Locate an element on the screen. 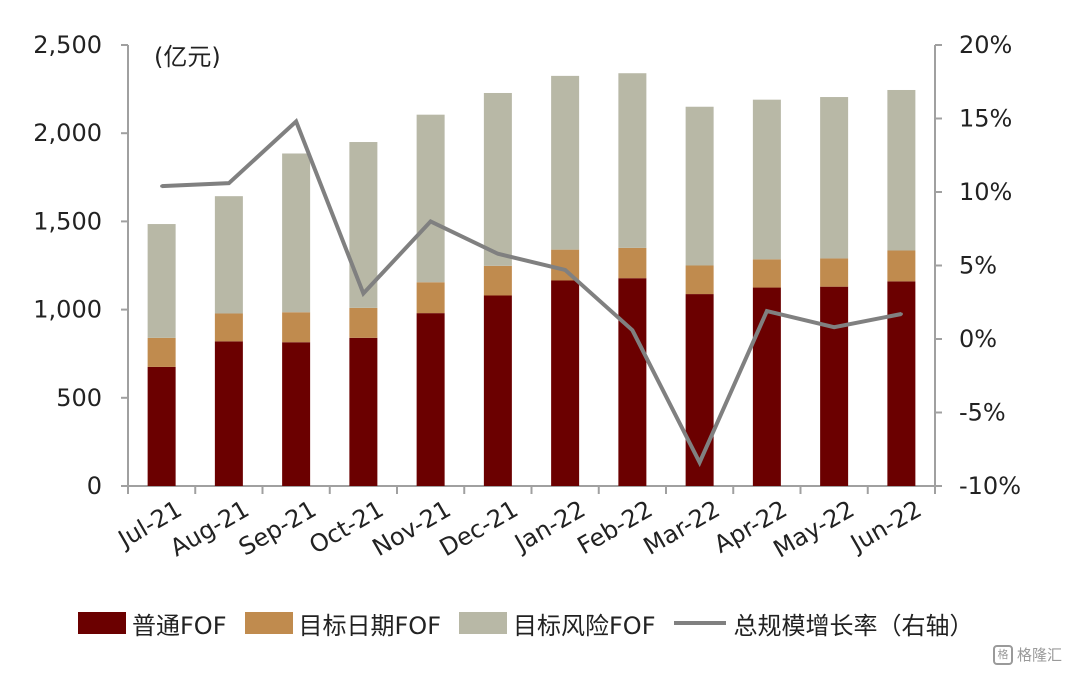 This screenshot has height=675, width=1080. right-tick-label: 15% is located at coordinates (985, 119).